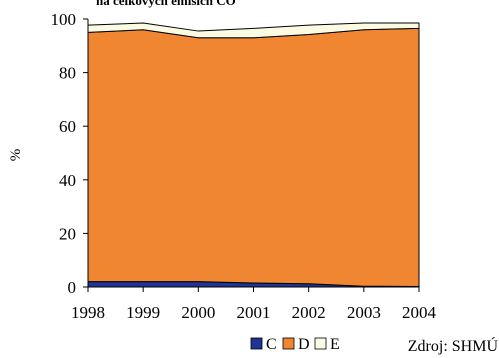 This screenshot has width=499, height=358. Describe the element at coordinates (166, 4) in the screenshot. I see `chart-title: na celkových emisích CO` at that location.